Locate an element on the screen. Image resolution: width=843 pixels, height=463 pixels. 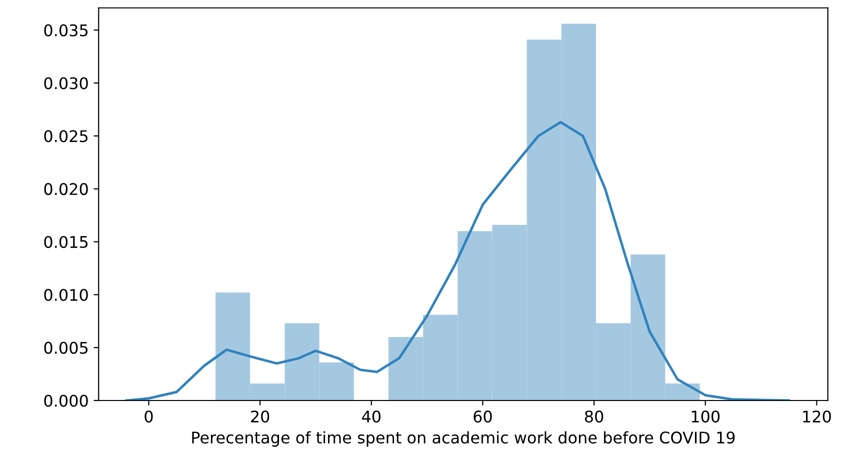
y-tick-label: 0.015 is located at coordinates (66, 242).